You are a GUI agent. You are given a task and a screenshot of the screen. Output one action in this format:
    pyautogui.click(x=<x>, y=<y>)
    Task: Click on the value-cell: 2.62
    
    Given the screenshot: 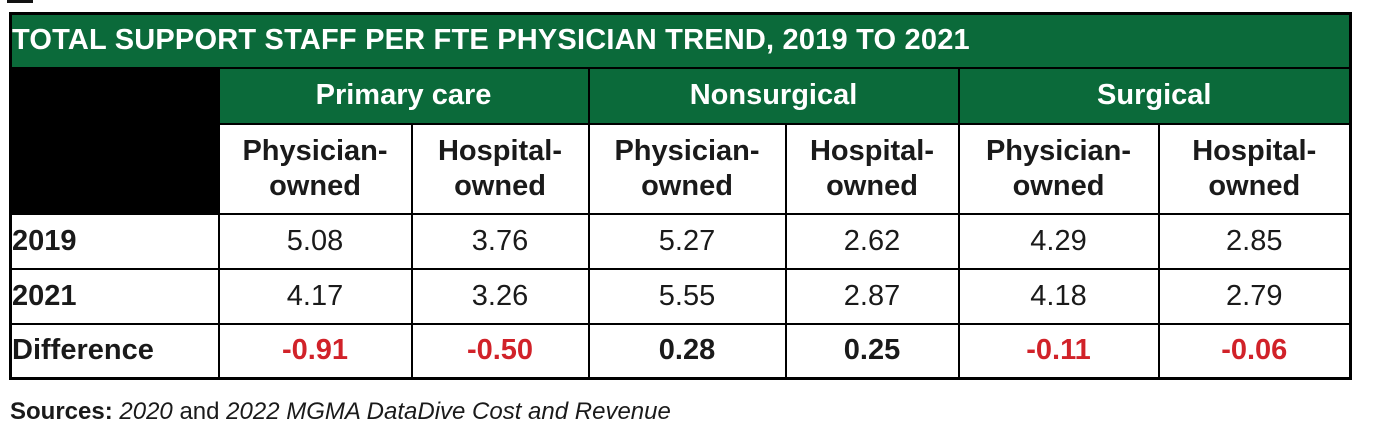 What is the action you would take?
    pyautogui.click(x=872, y=241)
    